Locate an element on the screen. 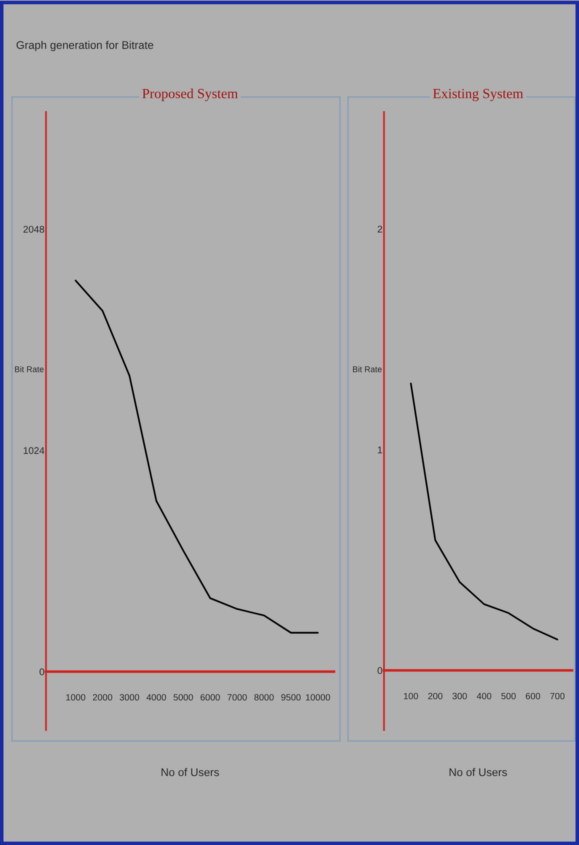 The image size is (579, 845). x-tick-label: 5000 is located at coordinates (183, 697).